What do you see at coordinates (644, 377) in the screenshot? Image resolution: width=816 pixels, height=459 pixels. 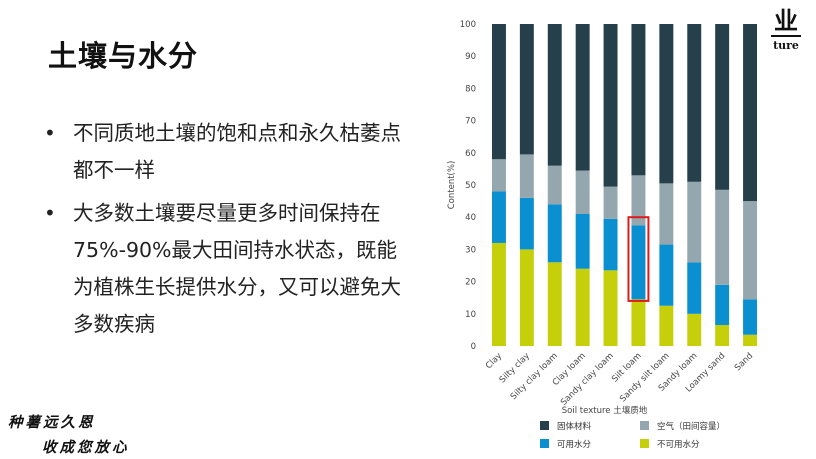 I see `x-tick-label: Sandy silt loam` at bounding box center [644, 377].